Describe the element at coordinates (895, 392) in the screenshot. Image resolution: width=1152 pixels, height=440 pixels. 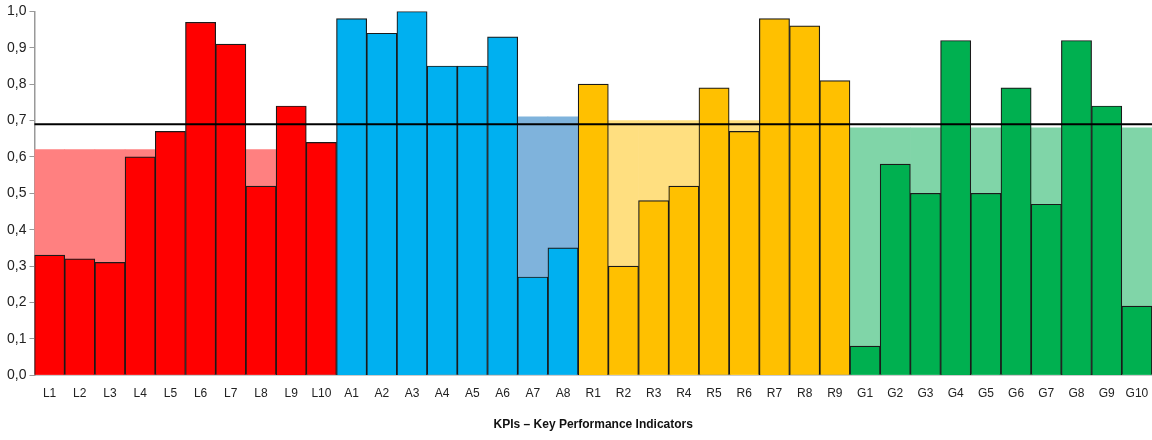
I see `x-tick-label: G2` at that location.